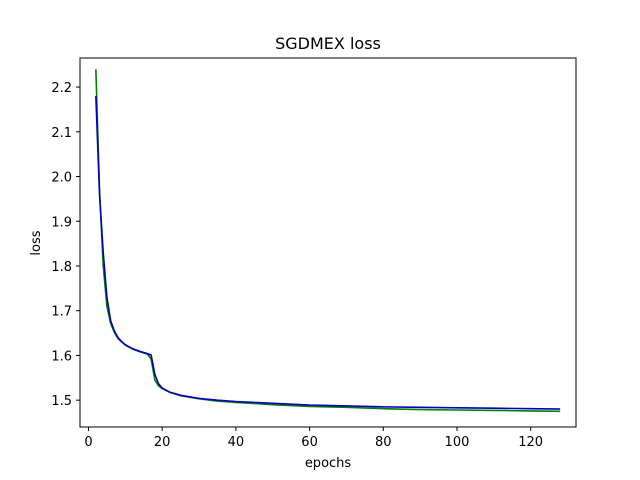  What do you see at coordinates (61, 356) in the screenshot?
I see `y-tick-label: 1.6` at bounding box center [61, 356].